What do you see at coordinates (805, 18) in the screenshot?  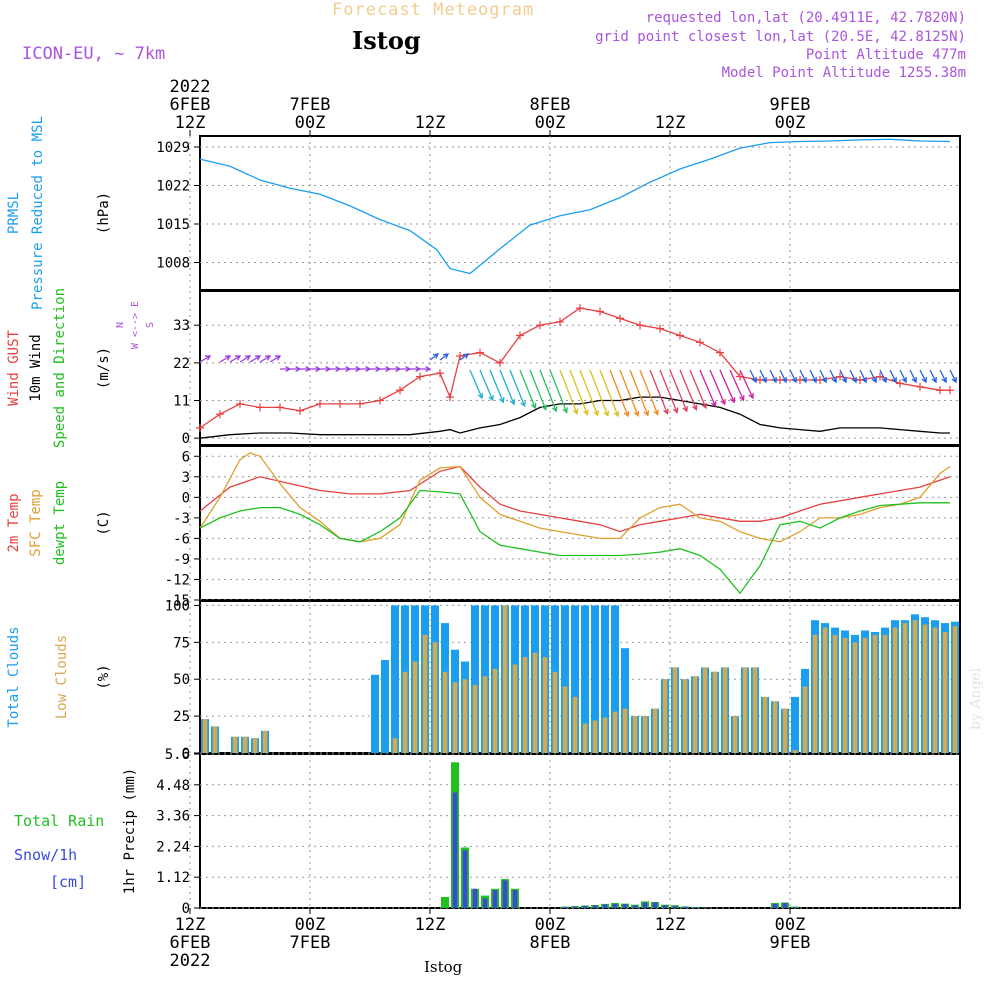 I see `requested-coords: requested lon,lat (20.4911E, 42.7820N)` at bounding box center [805, 18].